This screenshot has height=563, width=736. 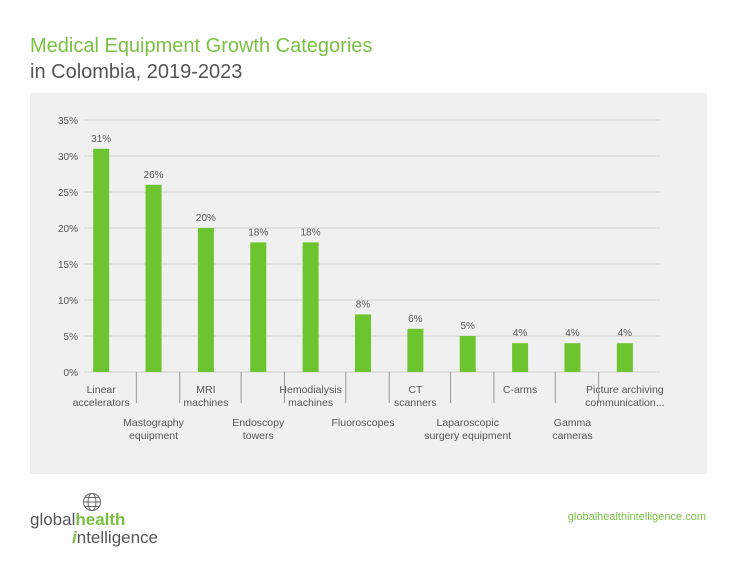 I want to click on x-tick-label-line: Gamma, so click(x=573, y=423).